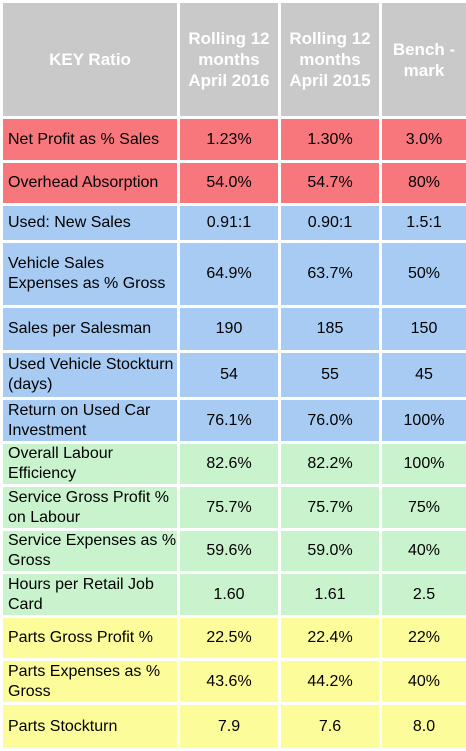 The width and height of the screenshot is (466, 751). What do you see at coordinates (330, 638) in the screenshot?
I see `value-2015: 22.4%` at bounding box center [330, 638].